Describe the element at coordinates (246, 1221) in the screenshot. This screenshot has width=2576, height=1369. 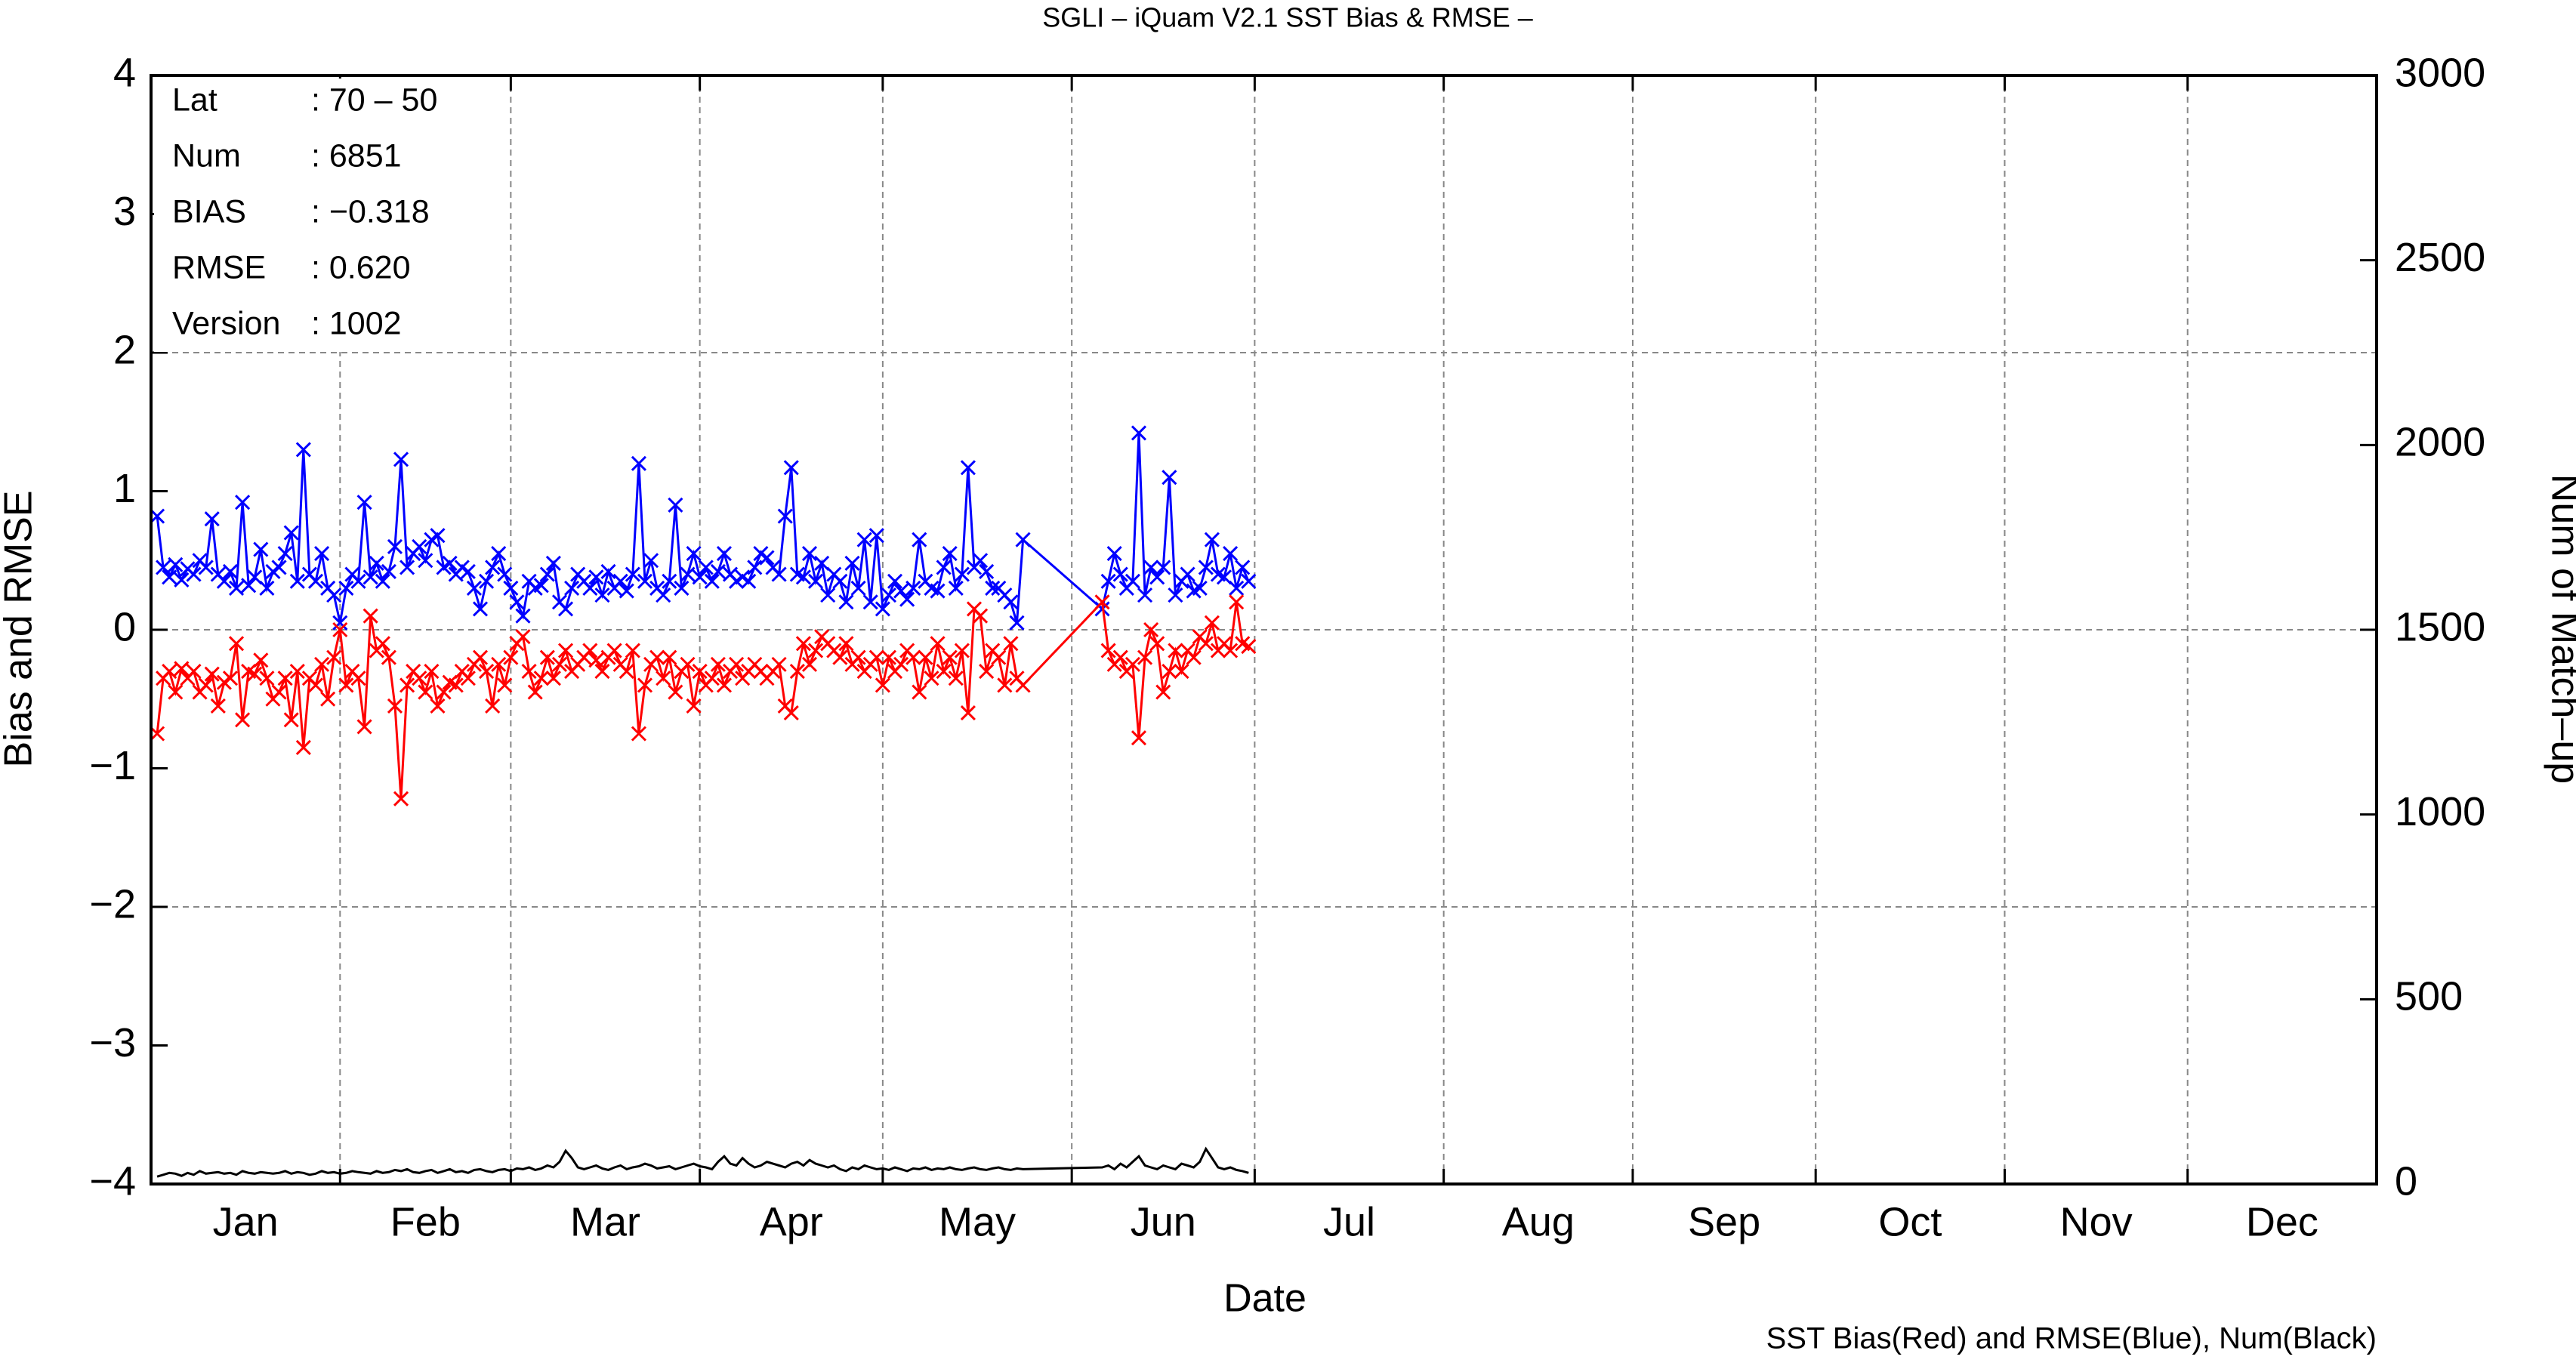
I see `x-tick-label: Jan` at that location.